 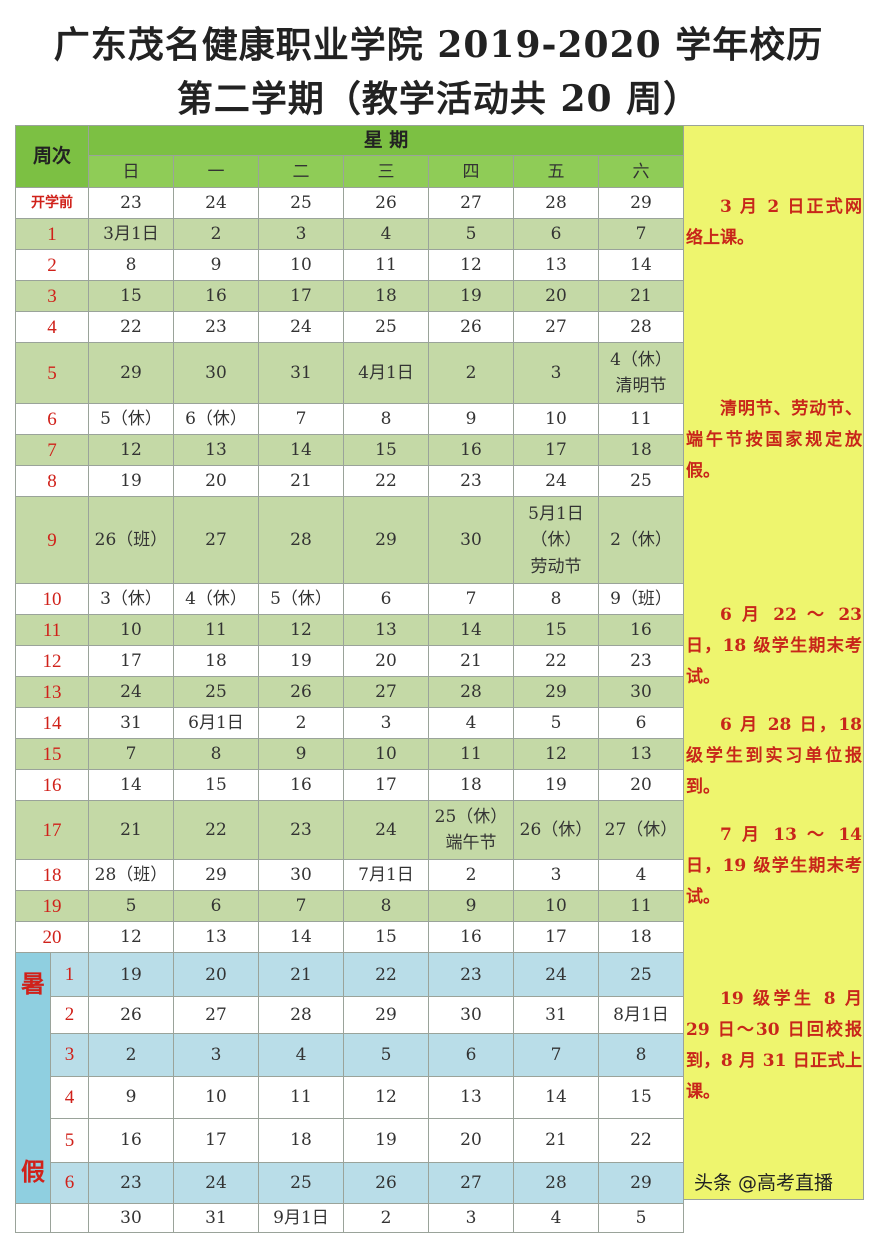 What do you see at coordinates (349, 540) in the screenshot?
I see `calendar-row: 9 26（班） 27 28 29 30 5月1日 （休） 劳动节 2（休）` at bounding box center [349, 540].